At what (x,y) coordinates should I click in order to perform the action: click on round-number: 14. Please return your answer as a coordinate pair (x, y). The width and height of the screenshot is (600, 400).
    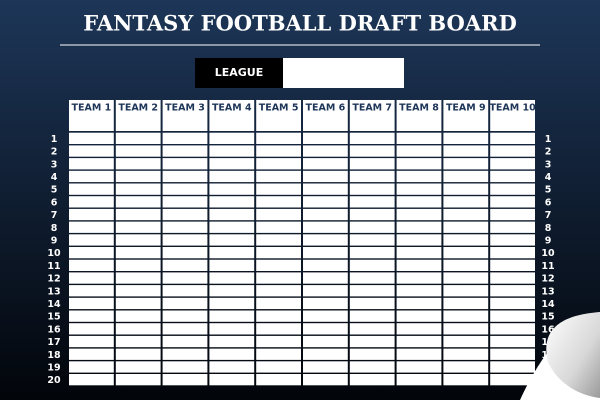
    Looking at the image, I should click on (548, 304).